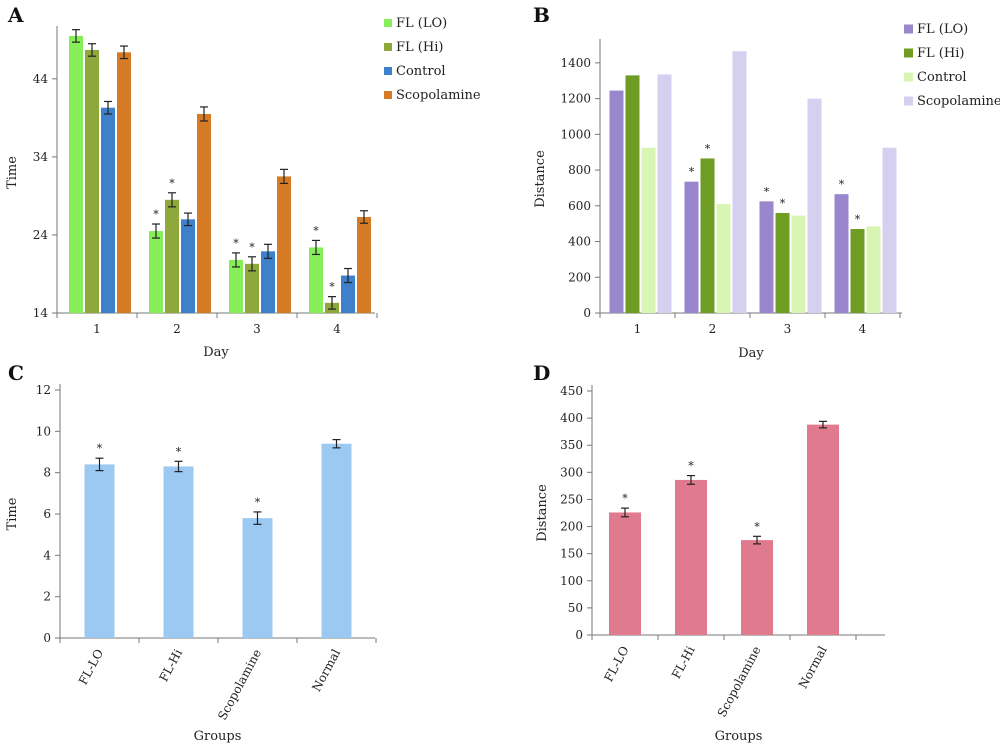  I want to click on panel-letter-a: A, so click(15, 15).